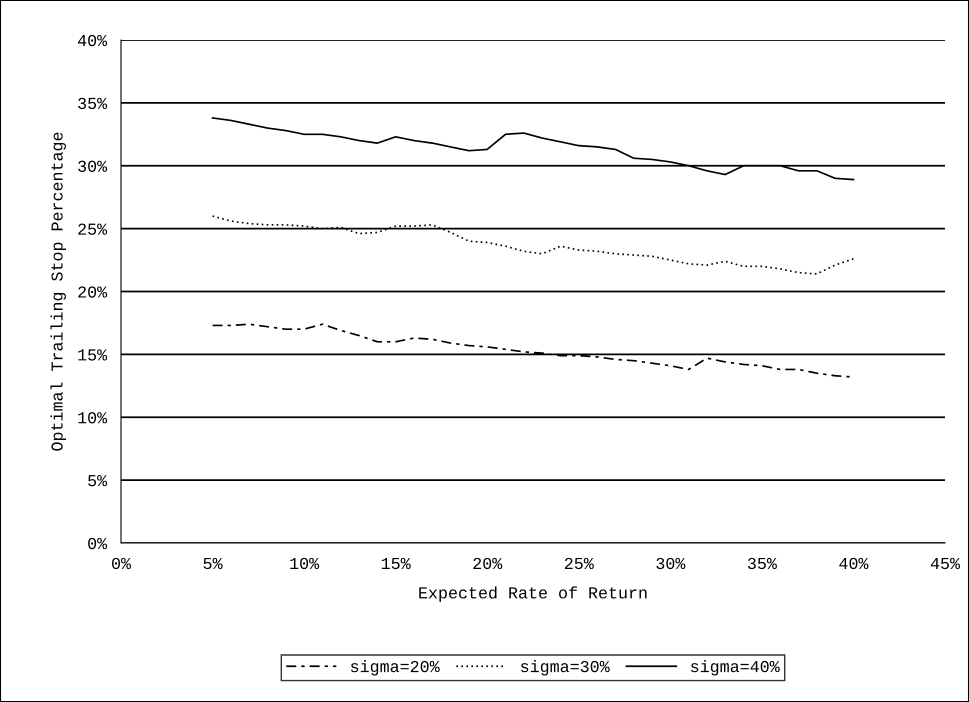 Image resolution: width=969 pixels, height=702 pixels. What do you see at coordinates (93, 104) in the screenshot?
I see `y-tick-label: 35%` at bounding box center [93, 104].